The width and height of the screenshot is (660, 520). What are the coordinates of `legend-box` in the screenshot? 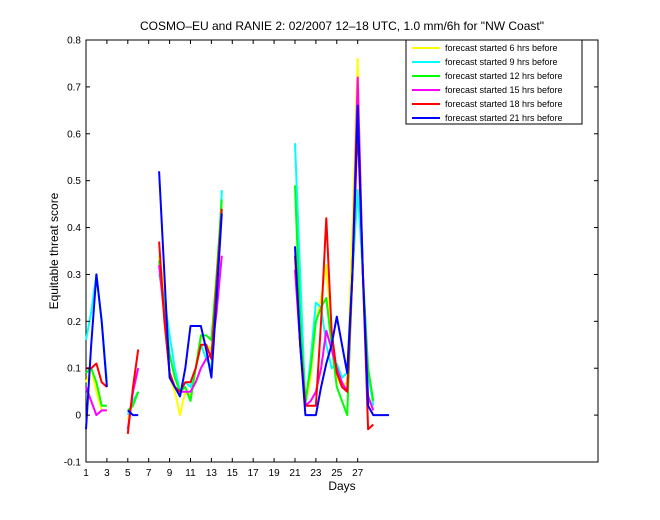 It's located at (494, 82).